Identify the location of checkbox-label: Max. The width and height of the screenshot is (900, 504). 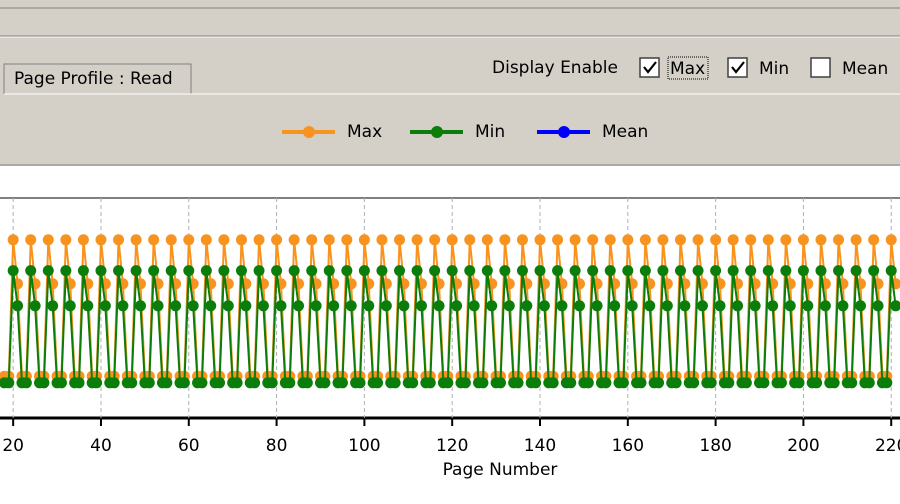
(687, 69).